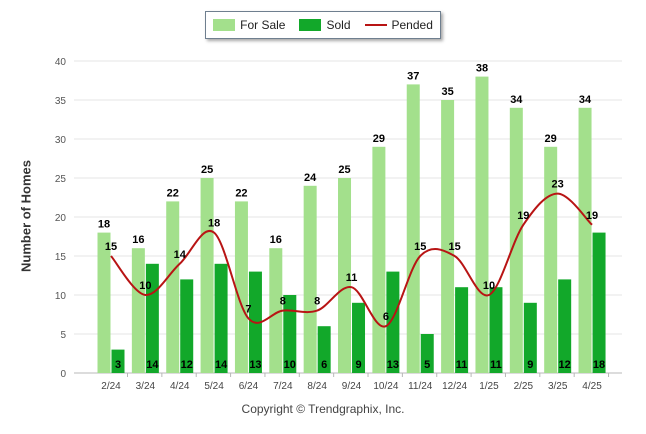 The image size is (646, 434). I want to click on sold-swatch, so click(310, 25).